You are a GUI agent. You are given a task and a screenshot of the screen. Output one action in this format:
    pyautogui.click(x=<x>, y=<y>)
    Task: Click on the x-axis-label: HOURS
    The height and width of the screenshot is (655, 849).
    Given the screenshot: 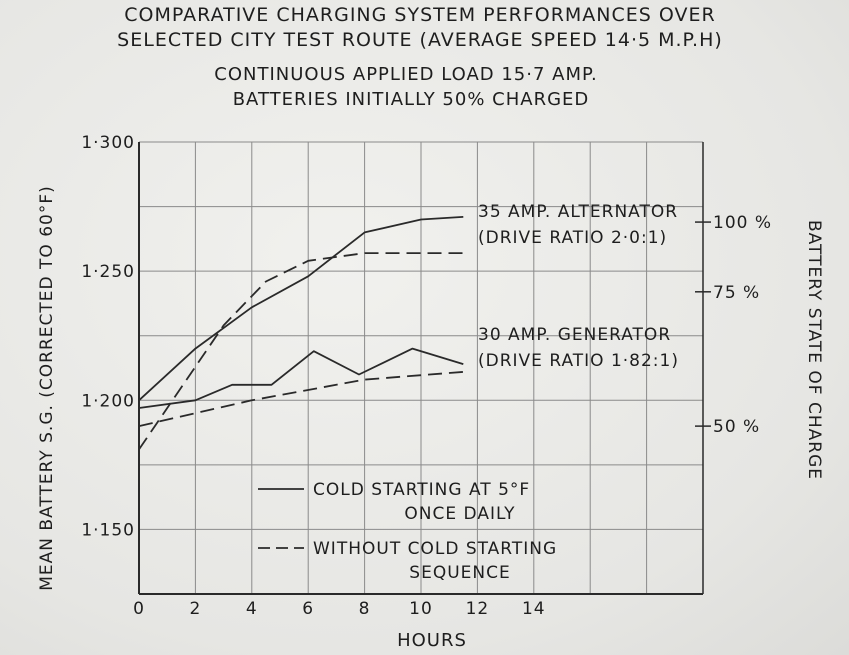 What is the action you would take?
    pyautogui.click(x=432, y=640)
    